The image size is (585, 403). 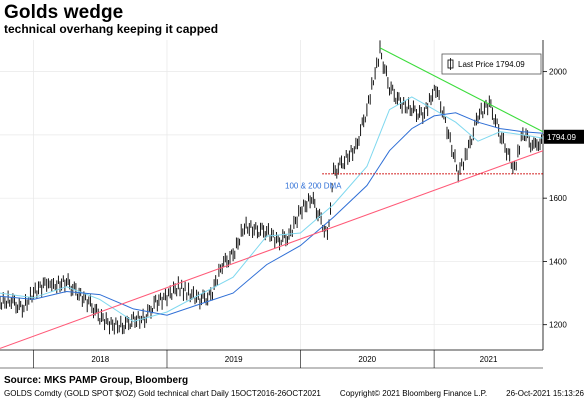 I want to click on legend-box, so click(x=491, y=64).